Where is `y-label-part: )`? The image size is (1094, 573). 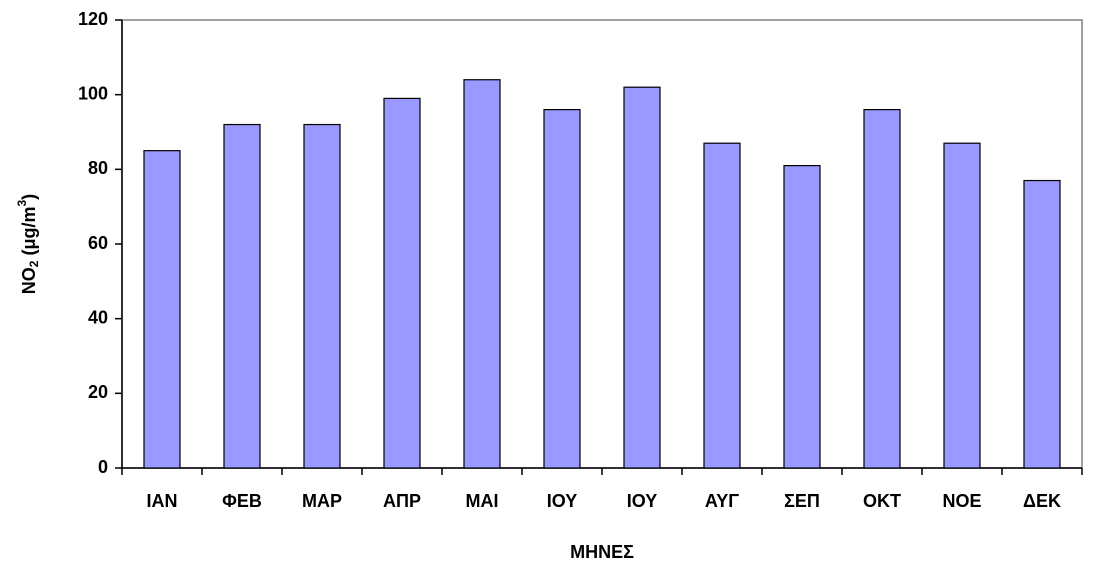
y-label-part: ) is located at coordinates (29, 197).